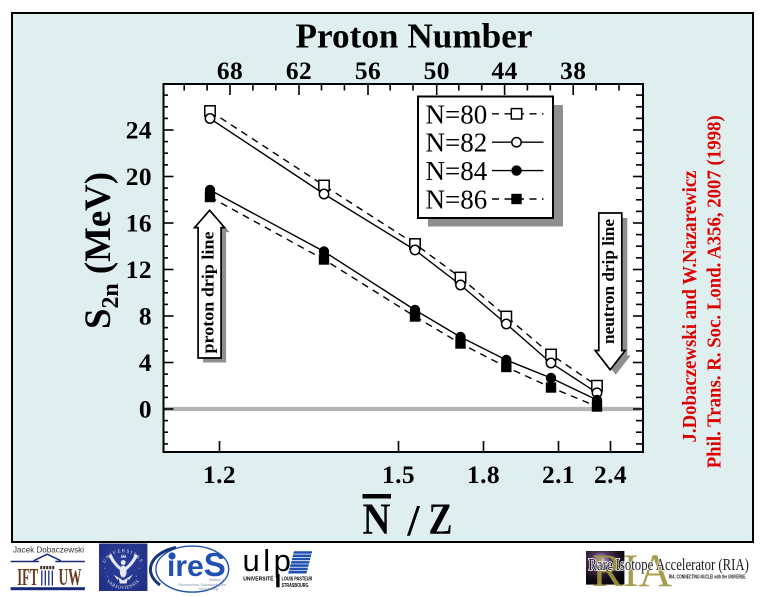 This screenshot has height=597, width=763. I want to click on svg-text: N, so click(377, 519).